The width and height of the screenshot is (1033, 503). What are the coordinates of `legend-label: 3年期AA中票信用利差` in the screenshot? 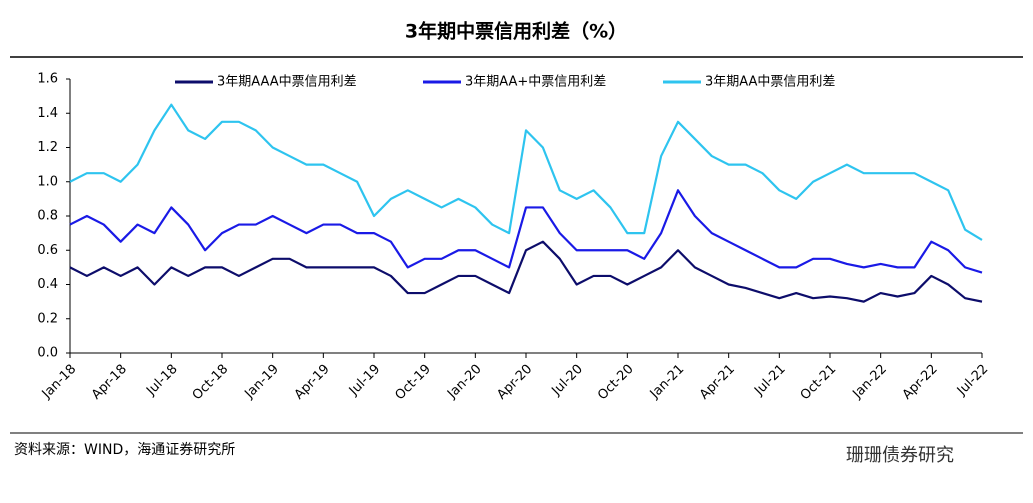 It's located at (770, 82).